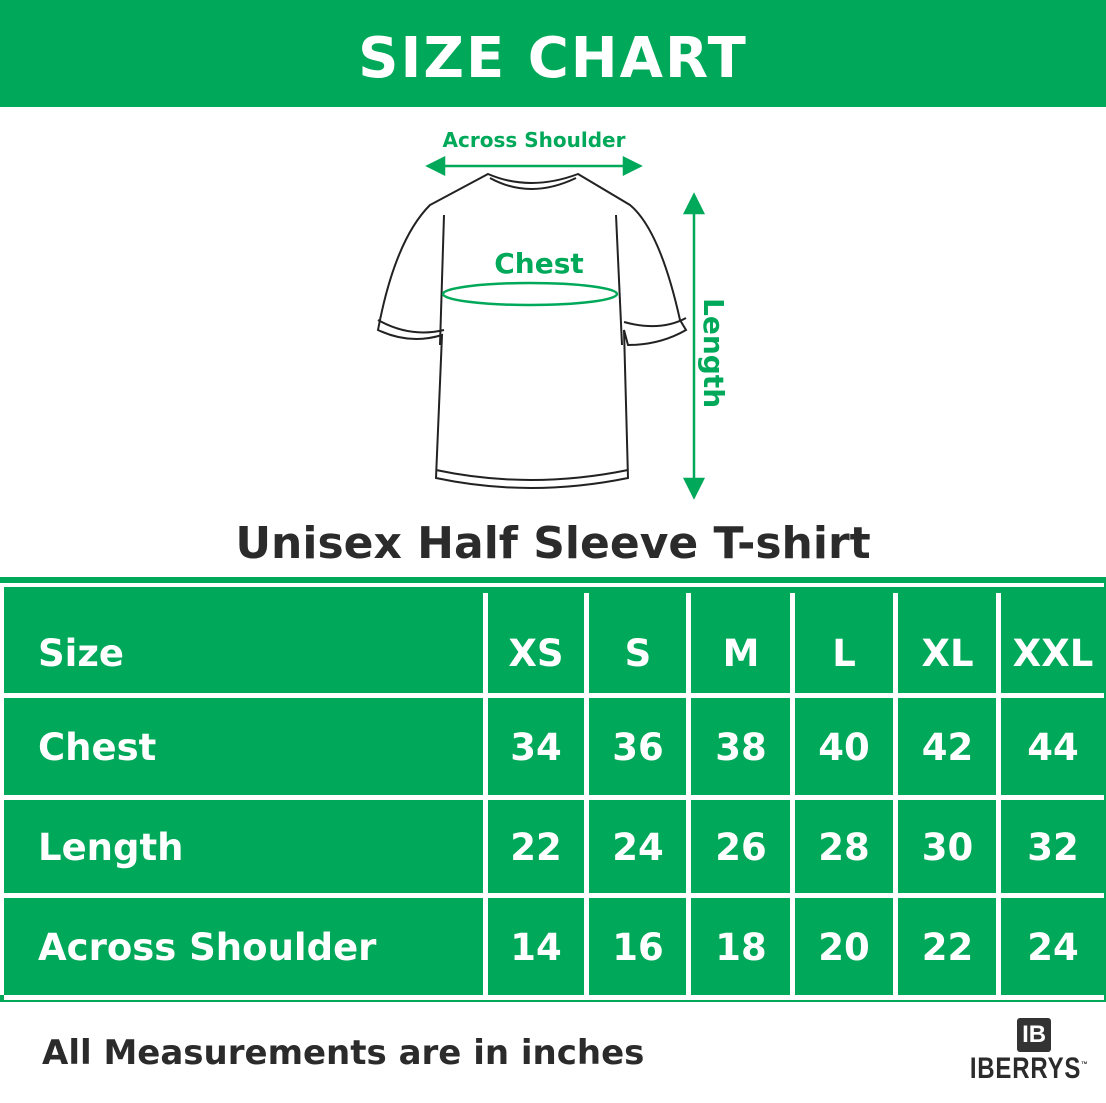  What do you see at coordinates (638, 747) in the screenshot?
I see `table-cell: 36` at bounding box center [638, 747].